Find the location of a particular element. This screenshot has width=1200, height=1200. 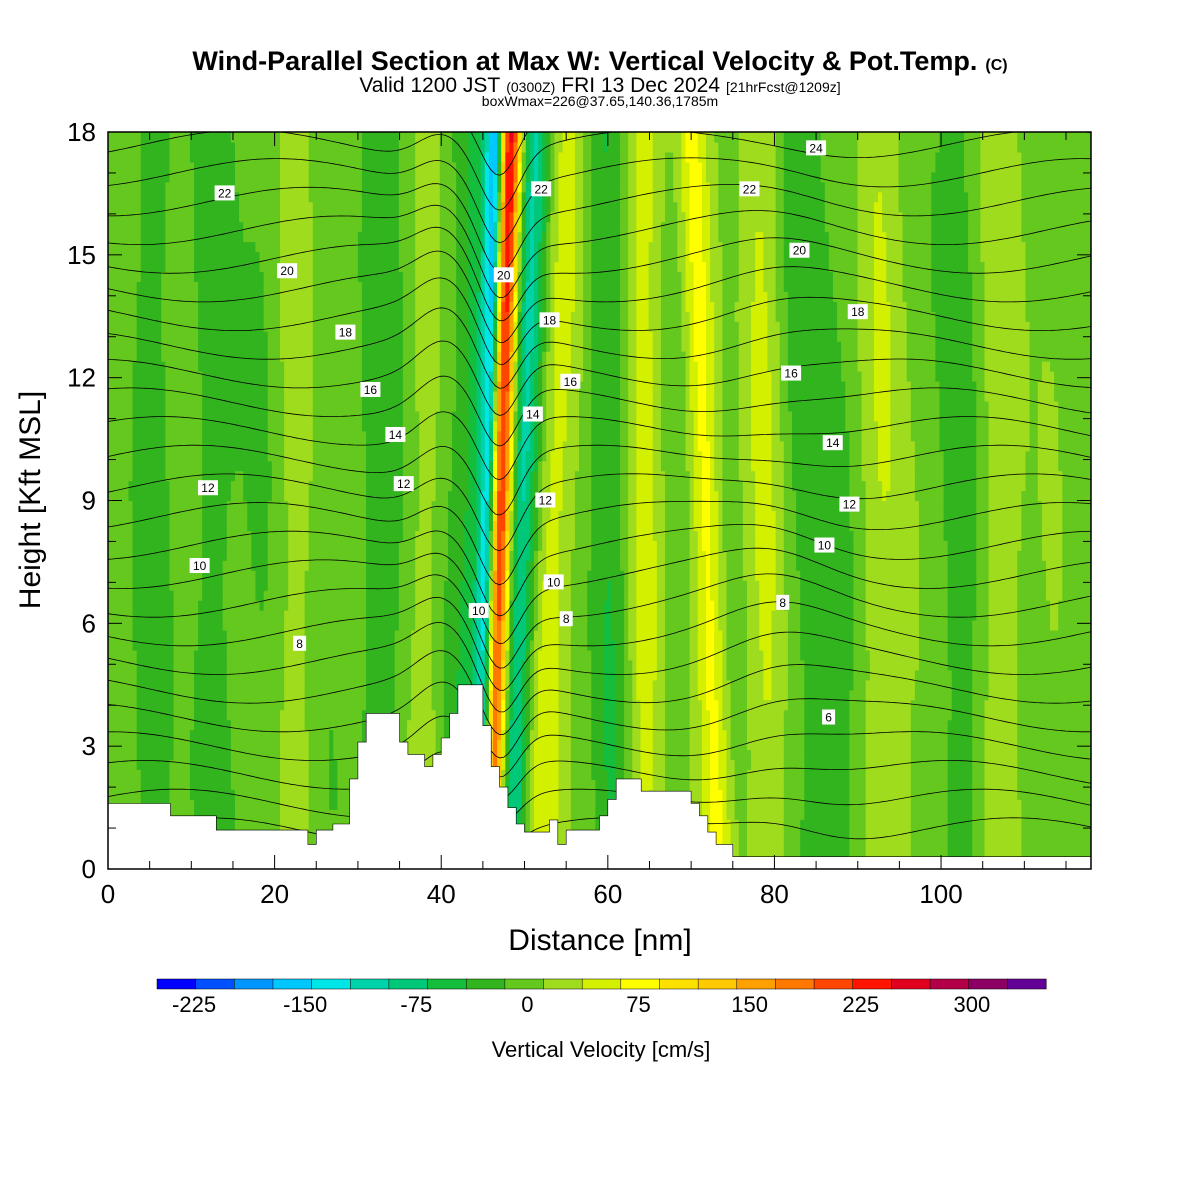

x-axis-label: Distance [nm] is located at coordinates (599, 940).